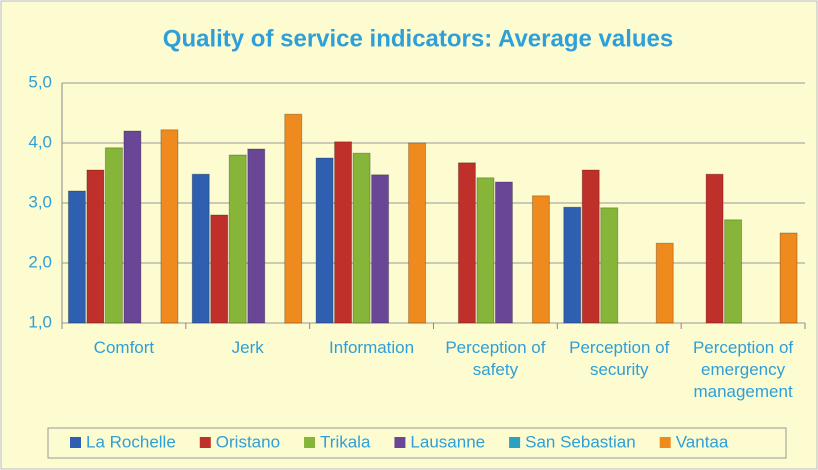 This screenshot has height=470, width=818. Describe the element at coordinates (580, 441) in the screenshot. I see `legend-label: San Sebastian` at that location.